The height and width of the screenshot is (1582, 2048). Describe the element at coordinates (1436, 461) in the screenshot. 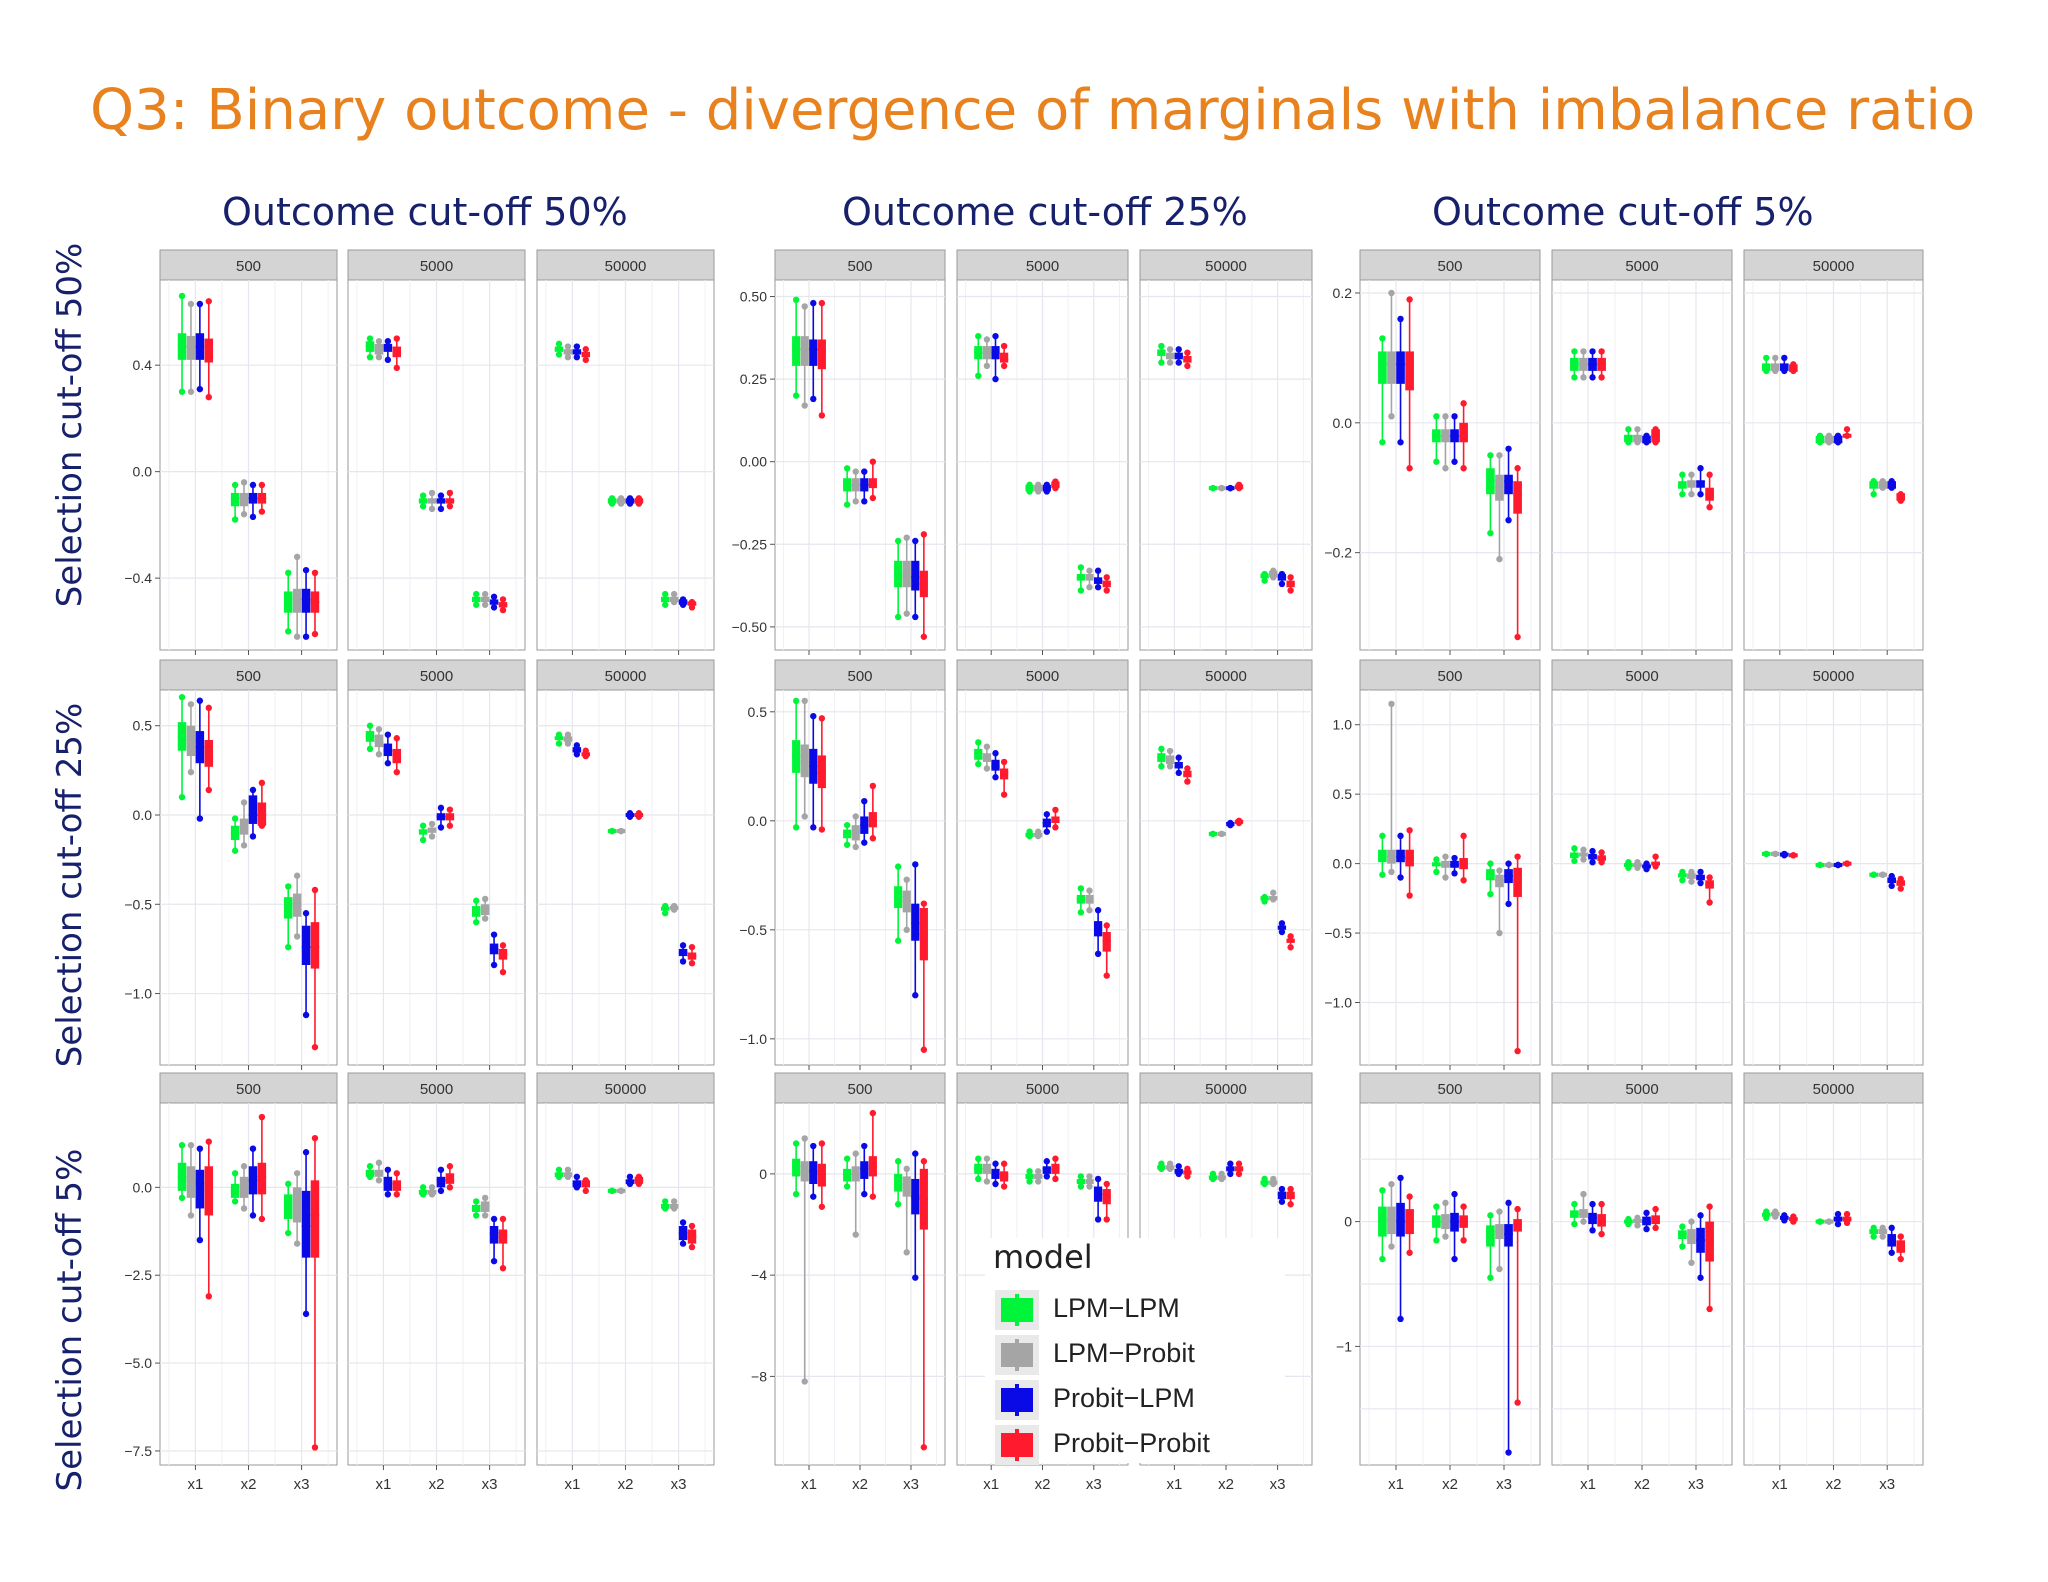

I see `box-r1-c3-f1-x2-lpm-lpm-min-point` at that location.